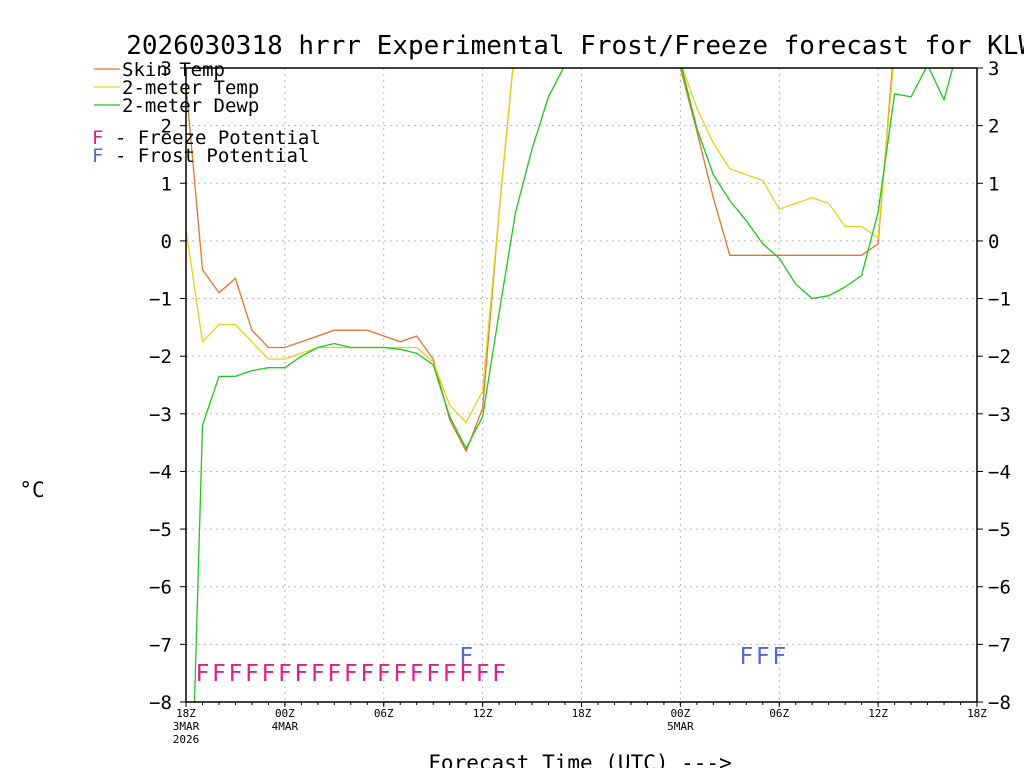  I want to click on y-tick-label-right: −2, so click(999, 357).